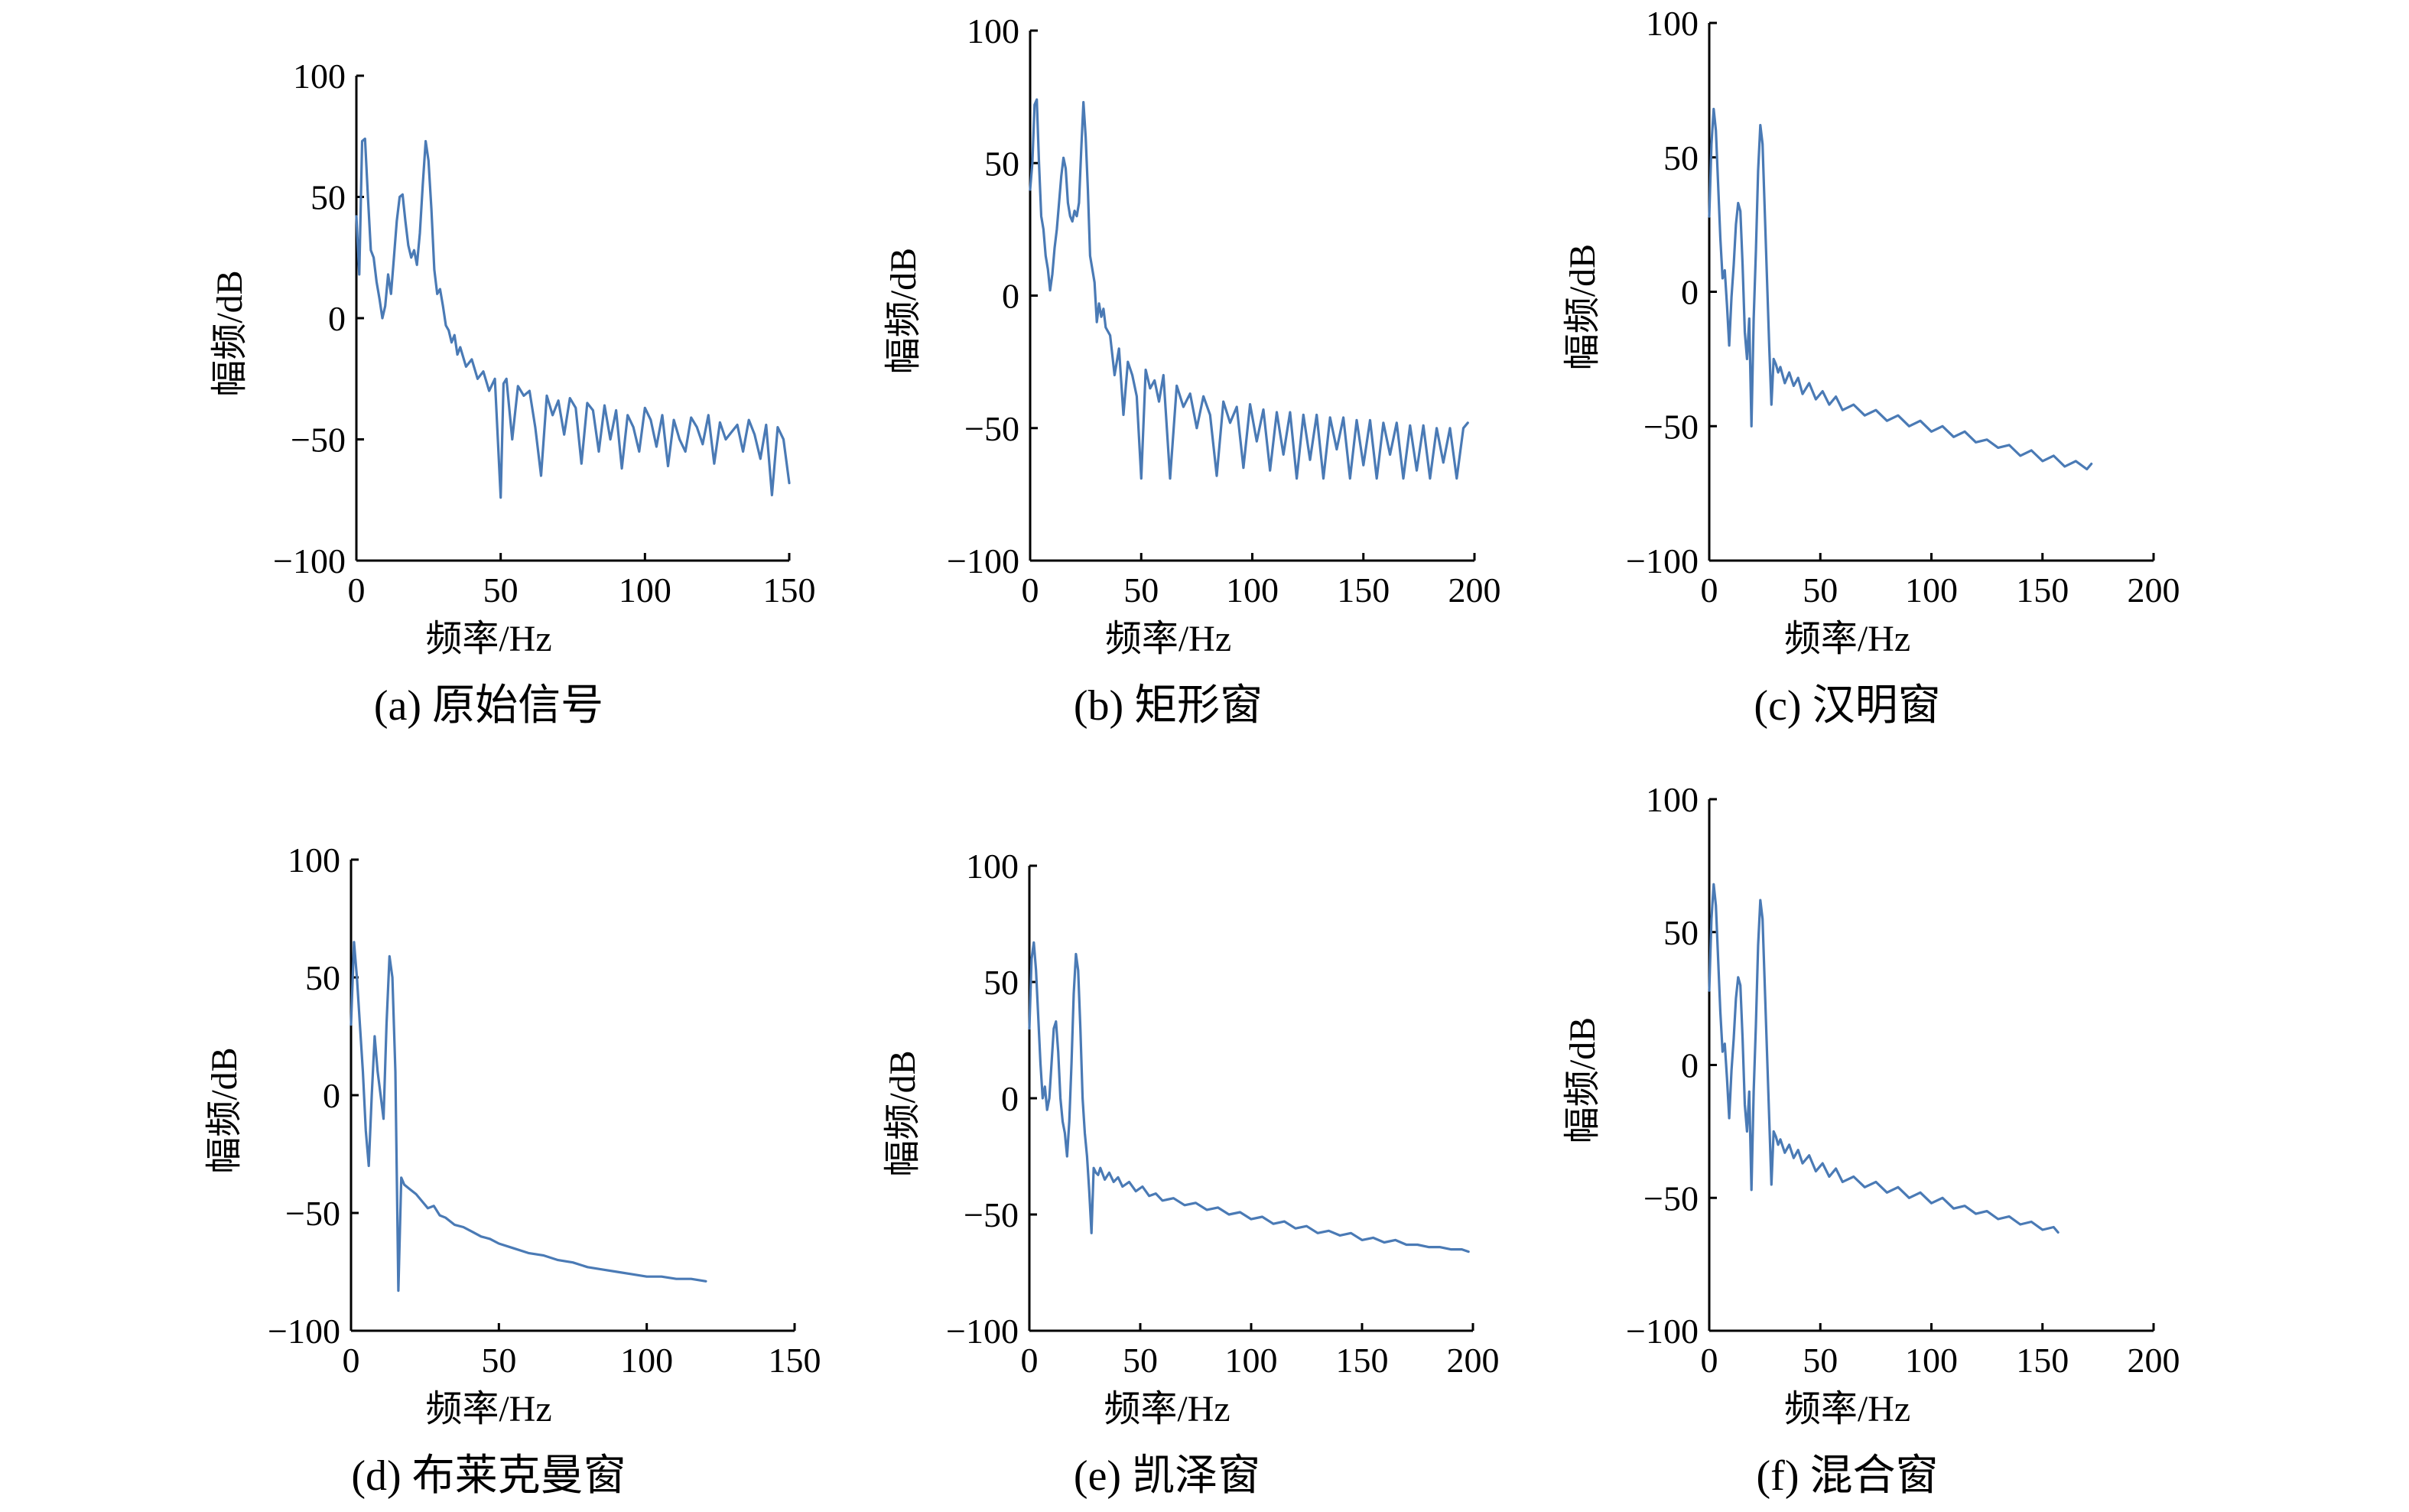 The height and width of the screenshot is (1512, 2409). Describe the element at coordinates (1848, 1476) in the screenshot. I see `panel-caption: (f) 混合窗` at that location.